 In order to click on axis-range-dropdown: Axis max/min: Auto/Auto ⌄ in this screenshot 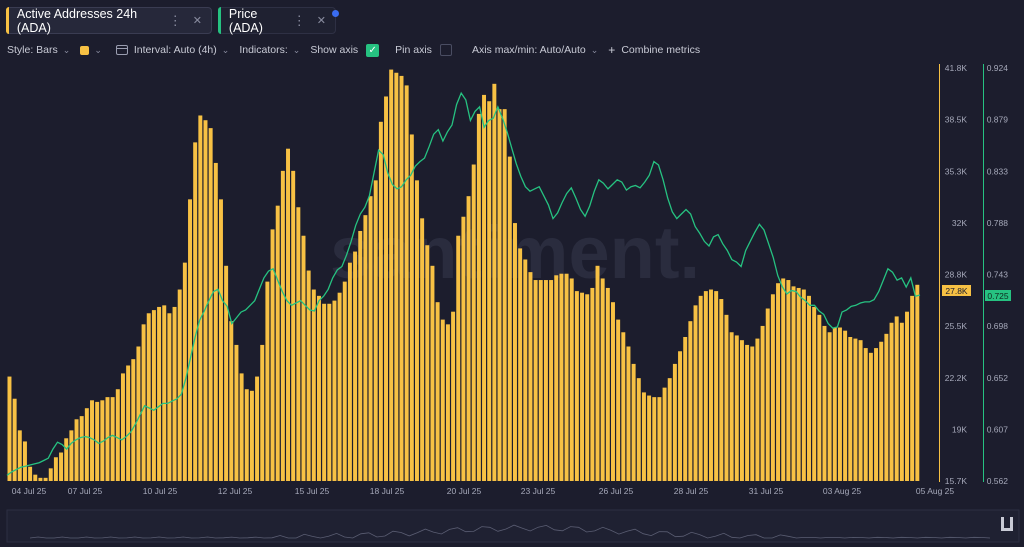, I will do `click(535, 50)`.